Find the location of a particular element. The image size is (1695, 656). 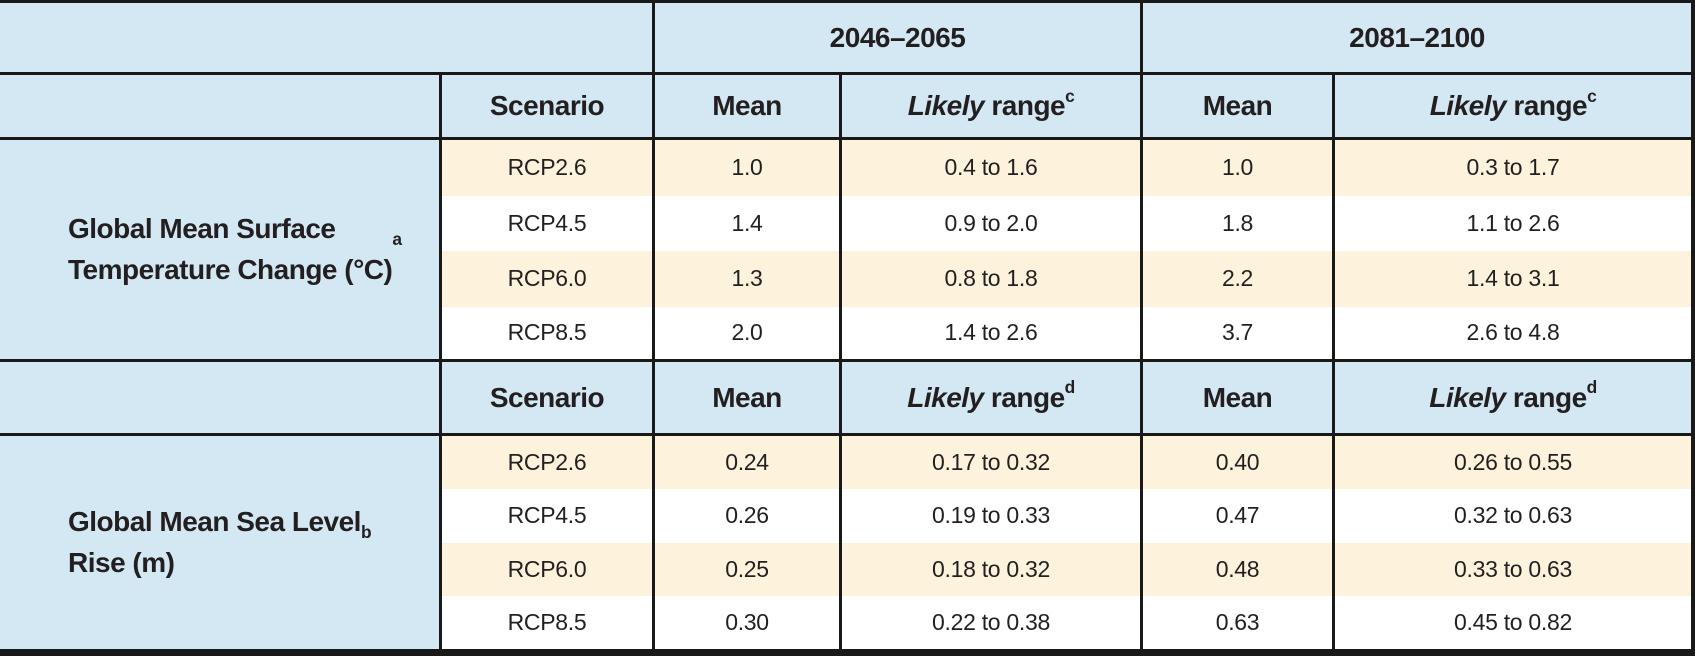

mean-value: 0.24 is located at coordinates (747, 462).